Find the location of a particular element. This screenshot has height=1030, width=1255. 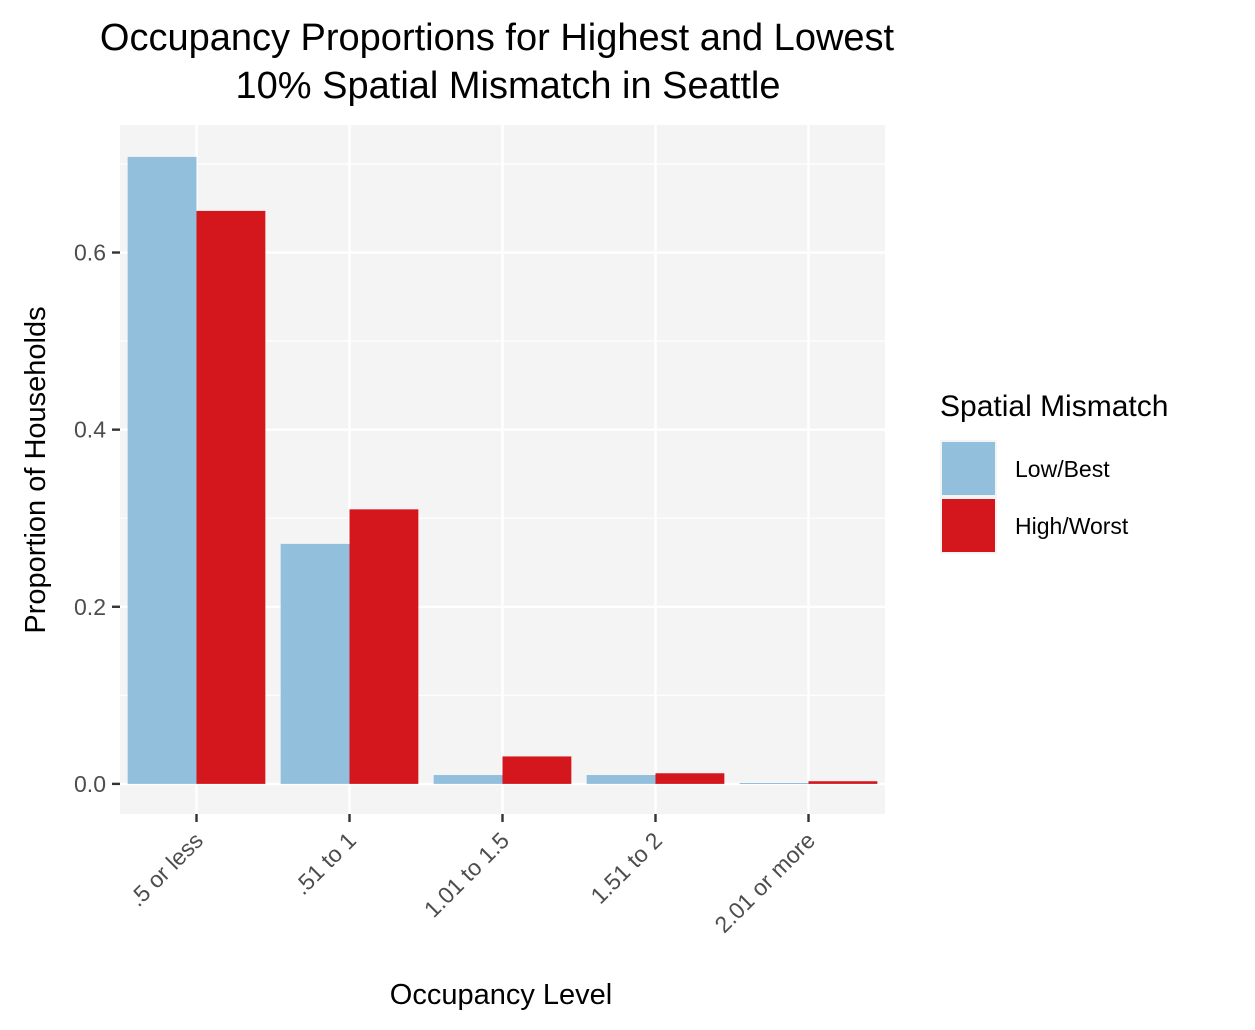

x-tick-label: 2.01 or more is located at coordinates (764, 882).